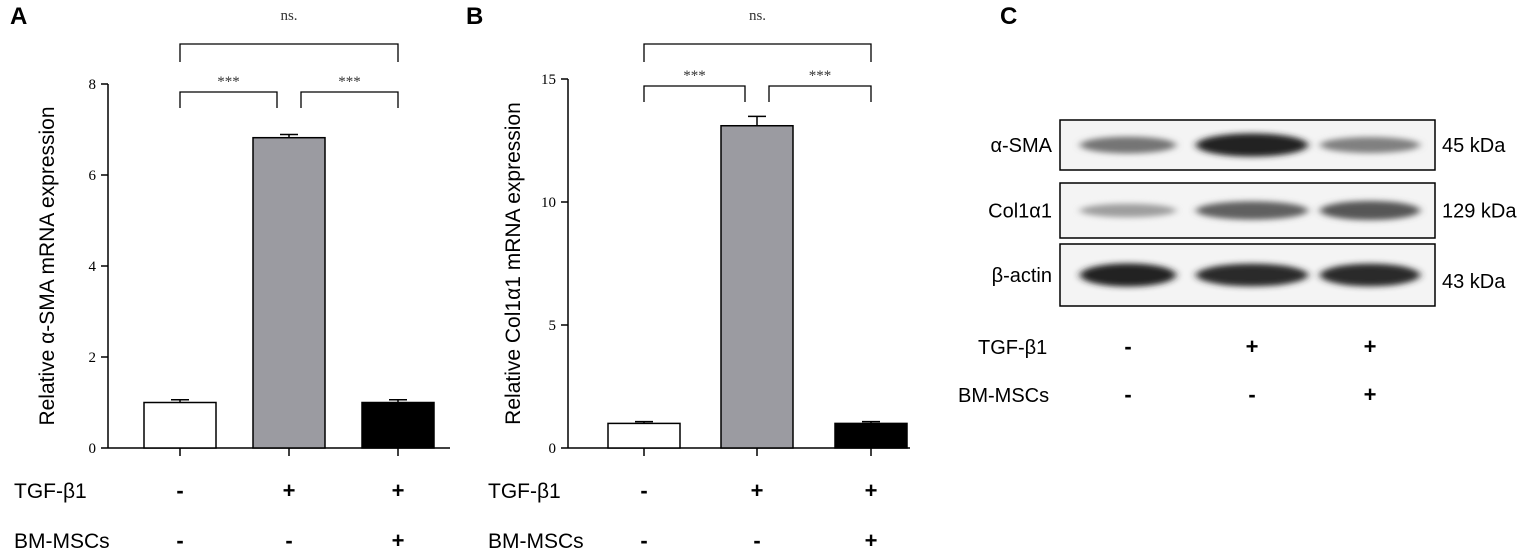 The width and height of the screenshot is (1538, 552). Describe the element at coordinates (93, 85) in the screenshot. I see `y-tick-label: 8` at that location.